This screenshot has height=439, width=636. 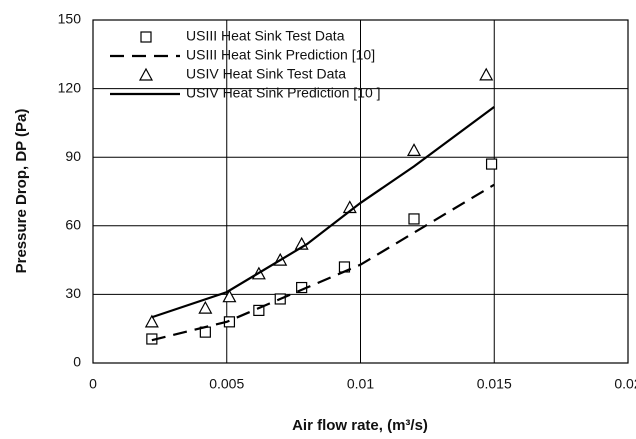 What do you see at coordinates (21, 191) in the screenshot?
I see `y-axis-label: Pressure Drop, DP (Pa)` at bounding box center [21, 191].